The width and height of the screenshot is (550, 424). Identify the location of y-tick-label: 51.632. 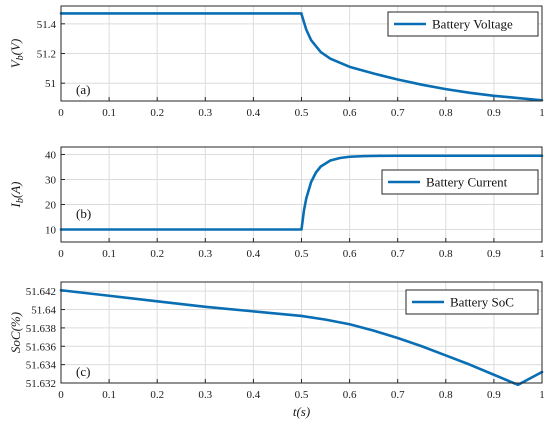
(41, 384).